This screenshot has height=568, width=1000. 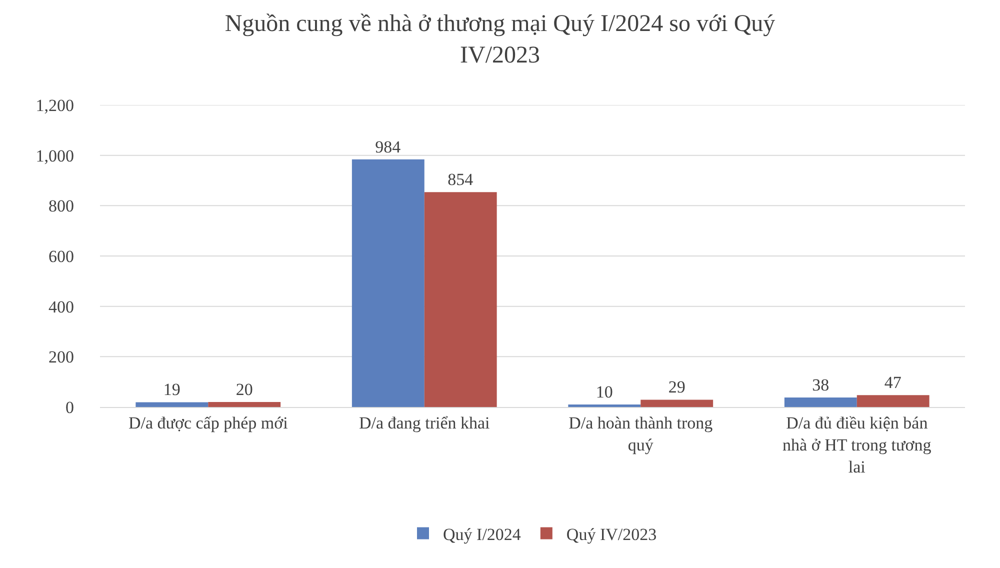 What do you see at coordinates (244, 389) in the screenshot?
I see `data-label: 20` at bounding box center [244, 389].